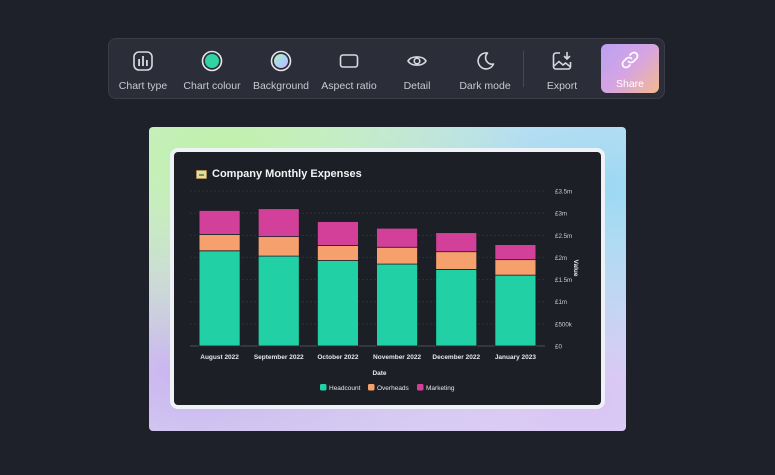 The width and height of the screenshot is (775, 475). I want to click on y-tick-label: £1m, so click(561, 302).